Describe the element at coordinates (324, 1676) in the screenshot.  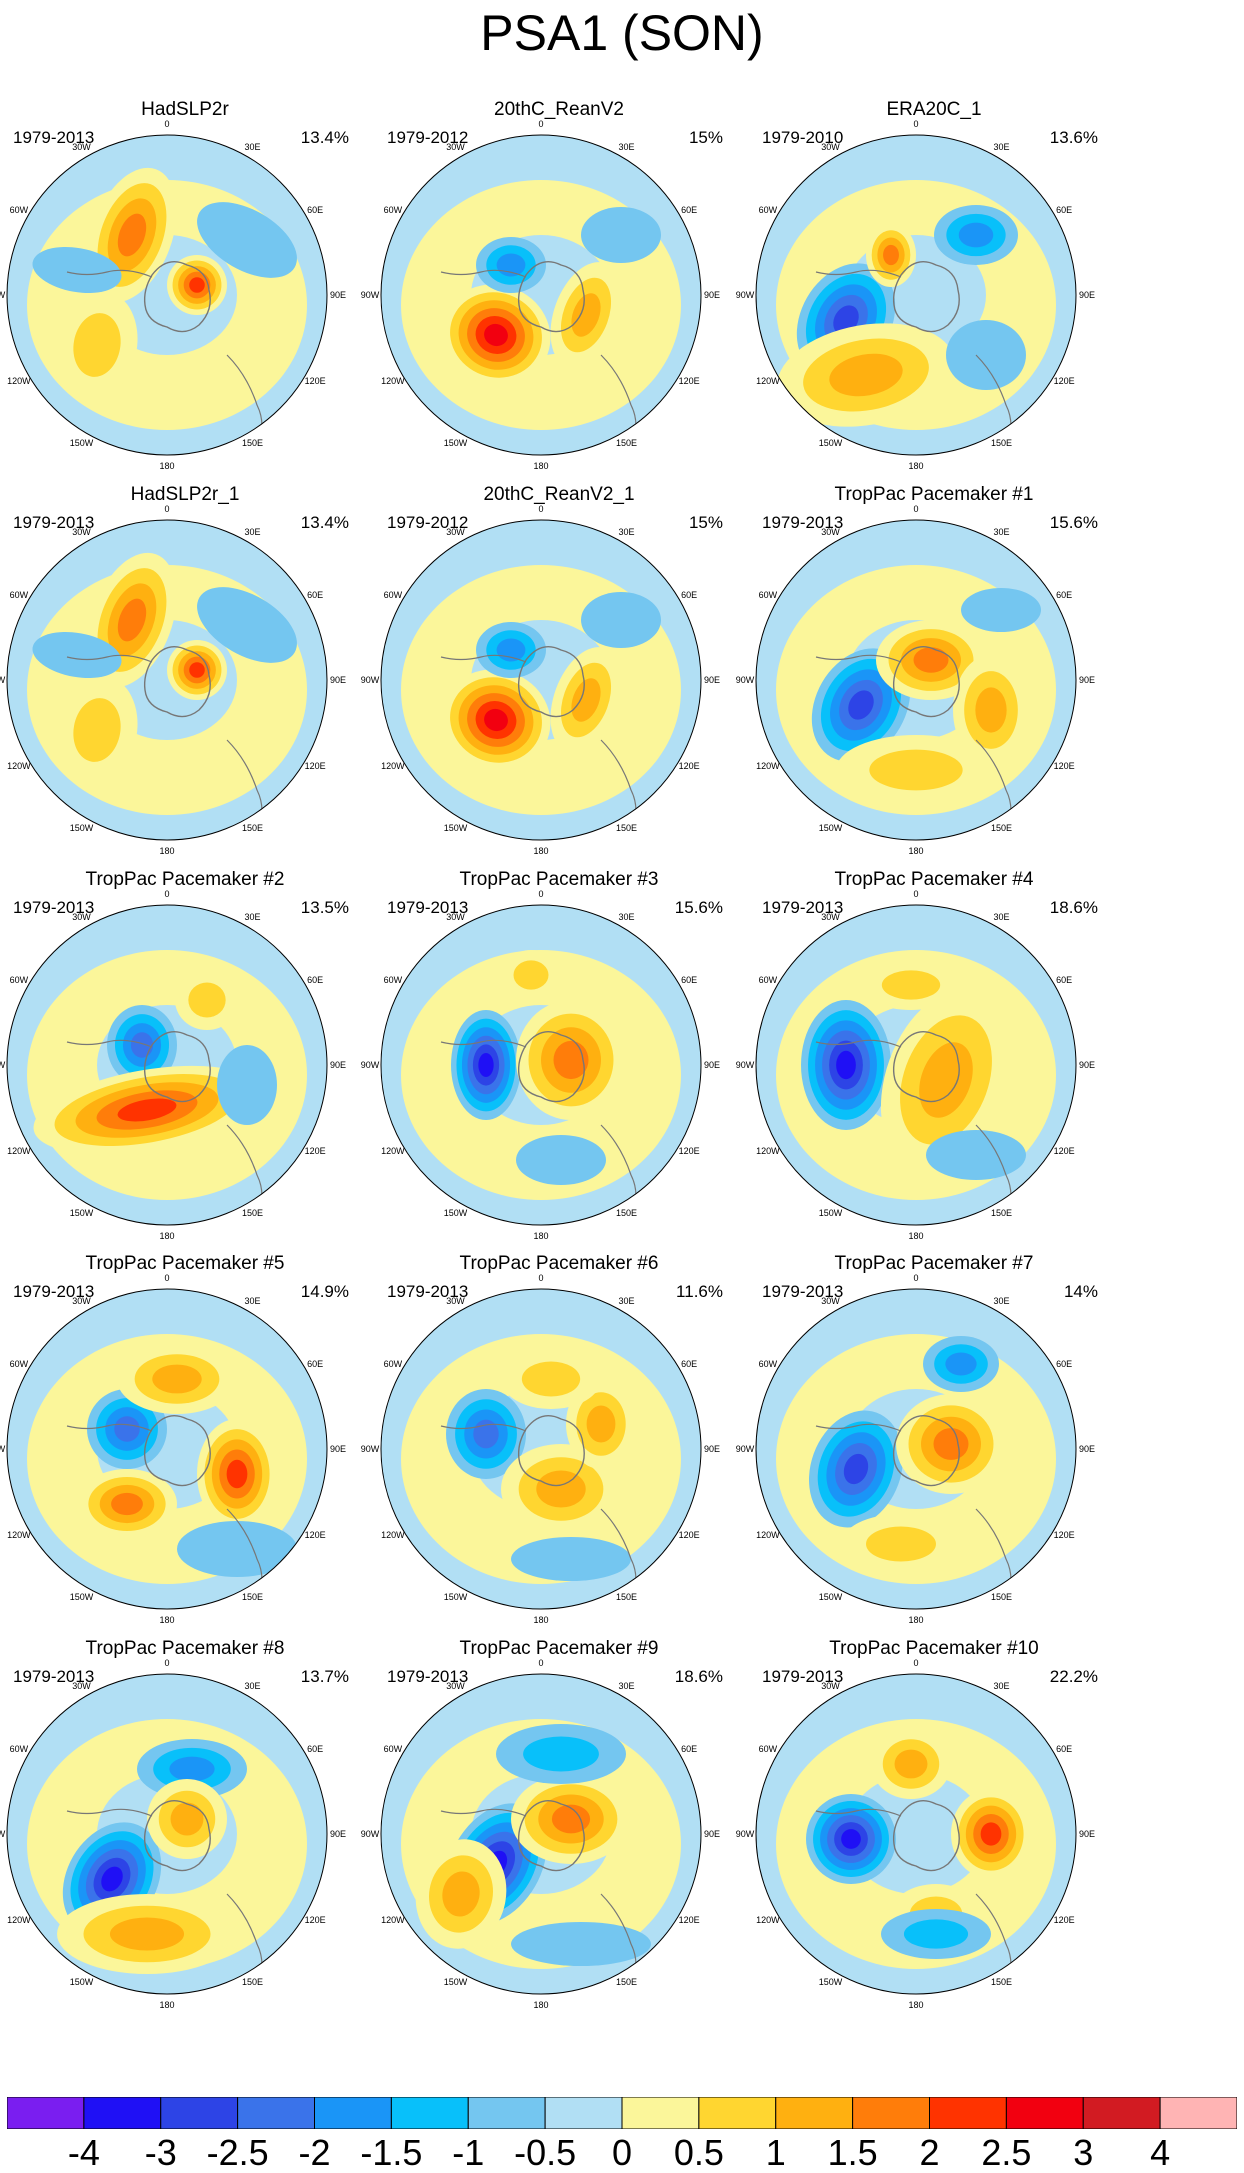
I see `panel-variance: 13.7%` at that location.